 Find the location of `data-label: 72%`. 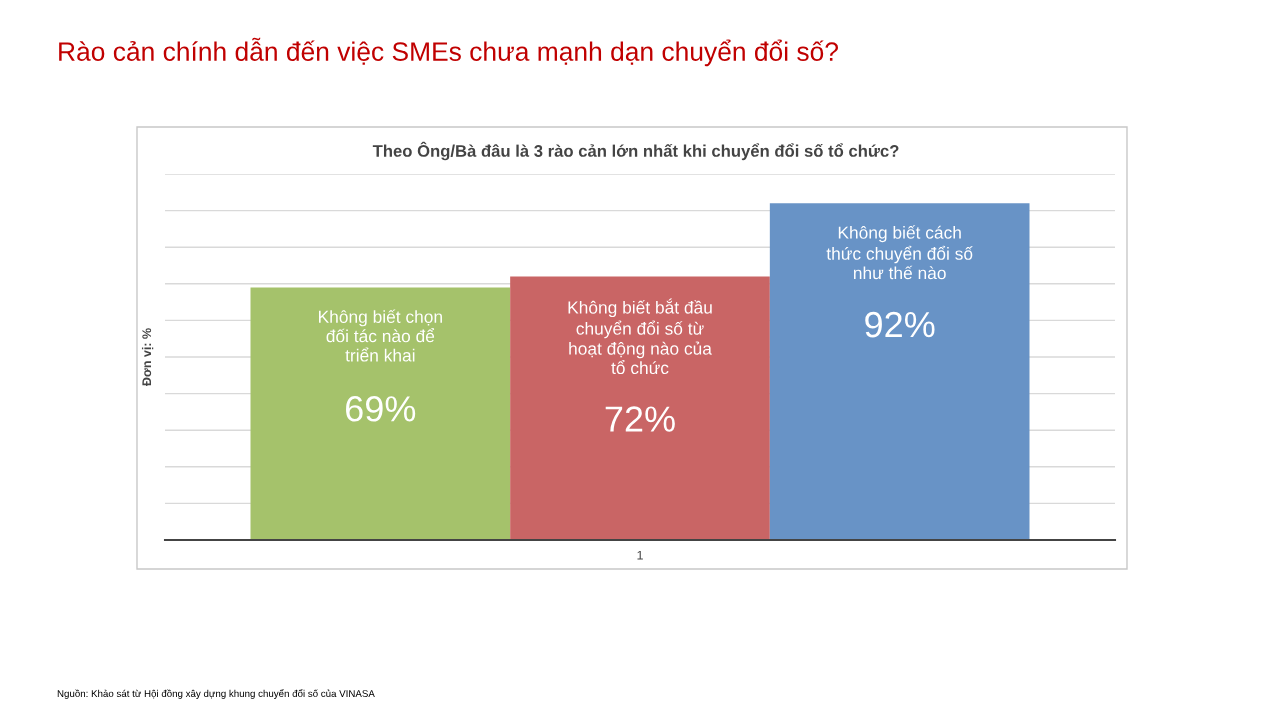

data-label: 72% is located at coordinates (640, 419).